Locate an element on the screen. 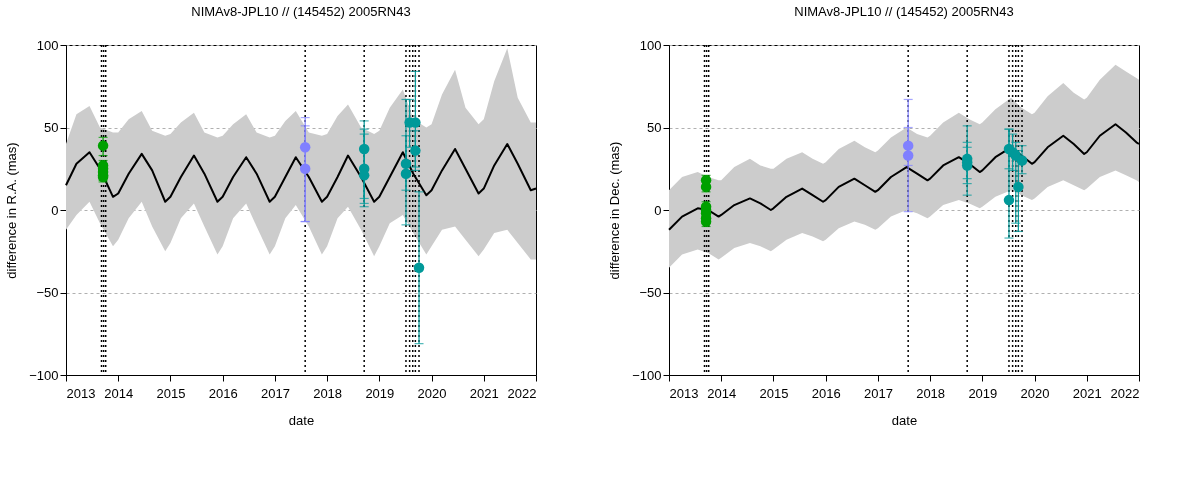  y-axis-title: difference in R.A. (mas) is located at coordinates (12, 210).